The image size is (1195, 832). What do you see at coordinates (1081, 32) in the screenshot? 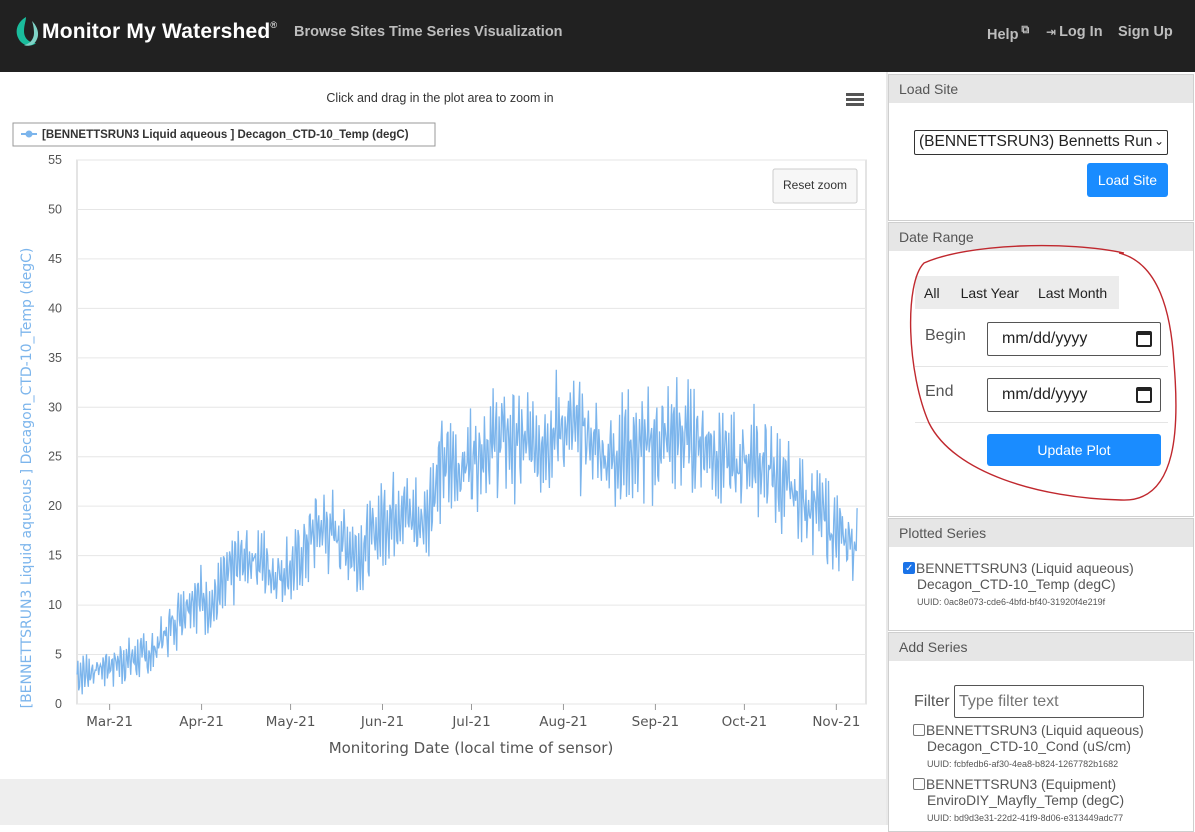
I see `nav-login-label: Log In` at bounding box center [1081, 32].